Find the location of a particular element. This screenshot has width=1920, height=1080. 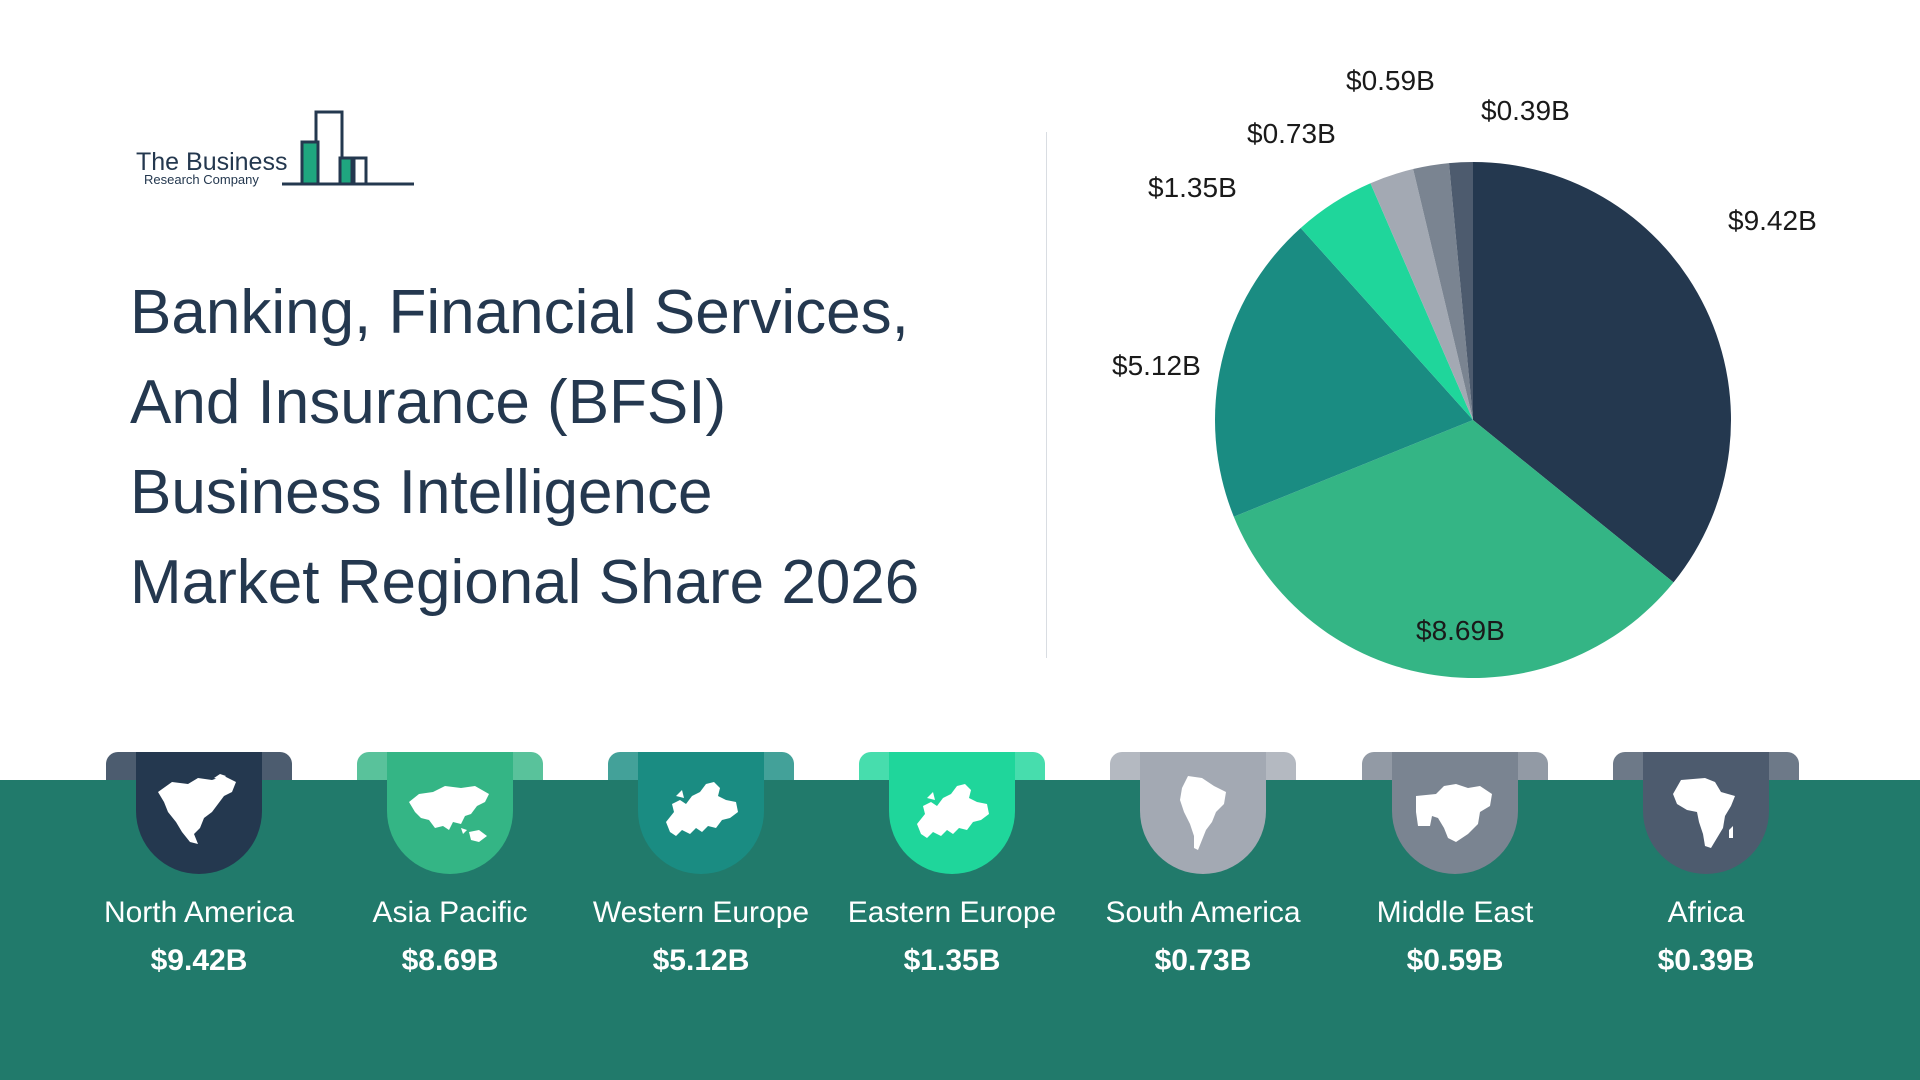

north-america-map-icon is located at coordinates (197, 809).